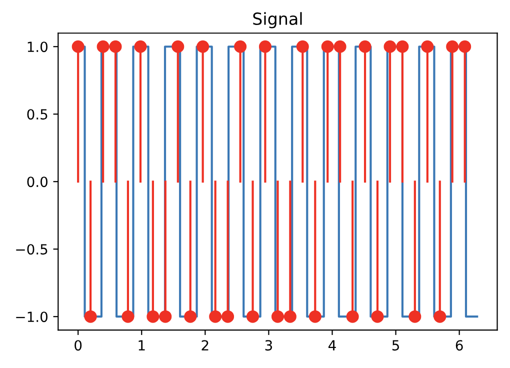 Image resolution: width=510 pixels, height=368 pixels. Describe the element at coordinates (38, 47) in the screenshot. I see `y-tick-label: 1.0` at that location.